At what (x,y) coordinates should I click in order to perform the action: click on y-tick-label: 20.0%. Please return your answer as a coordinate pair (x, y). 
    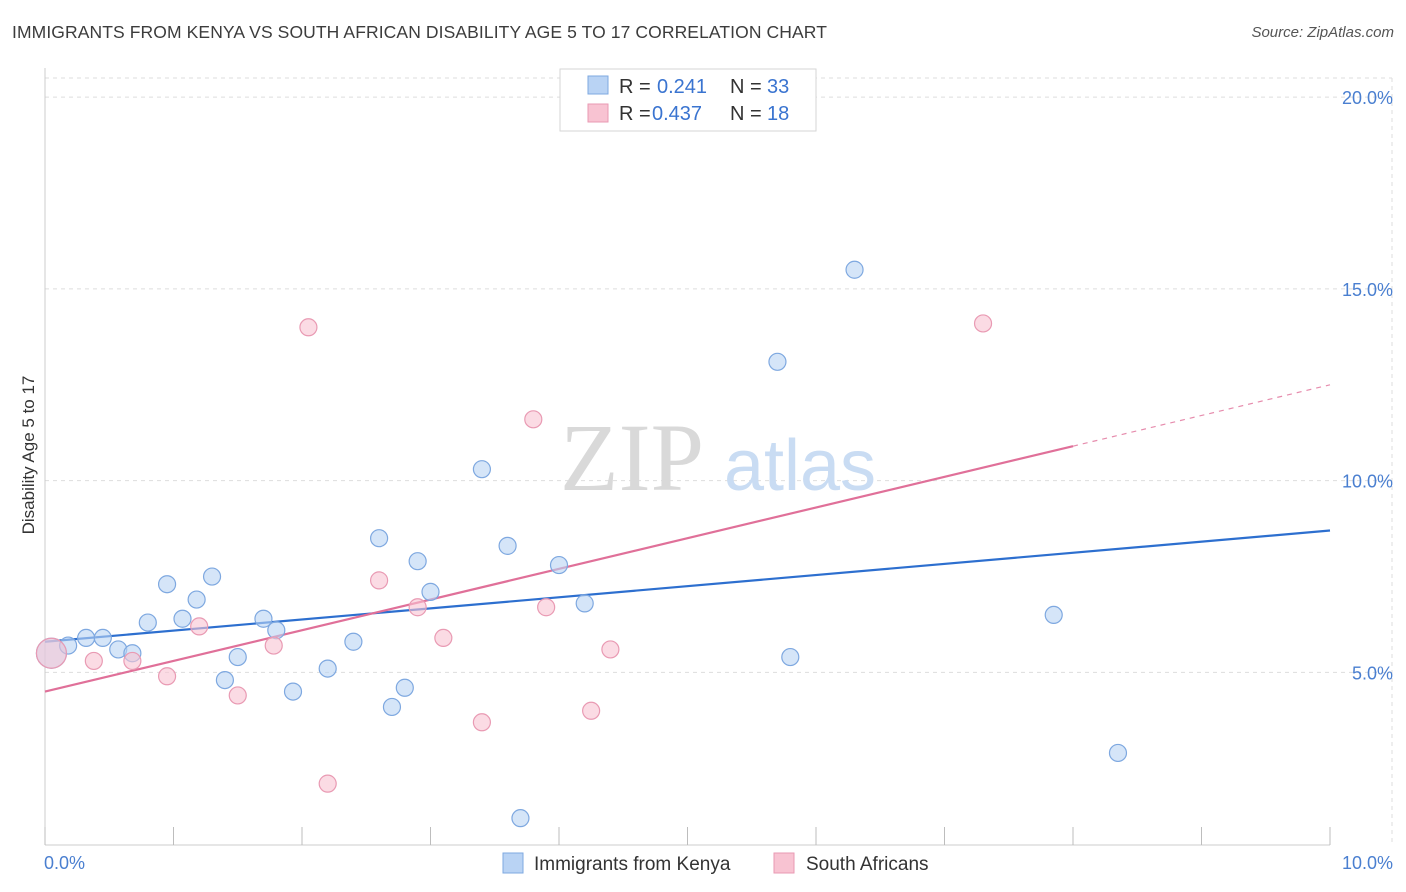
    Looking at the image, I should click on (1367, 98).